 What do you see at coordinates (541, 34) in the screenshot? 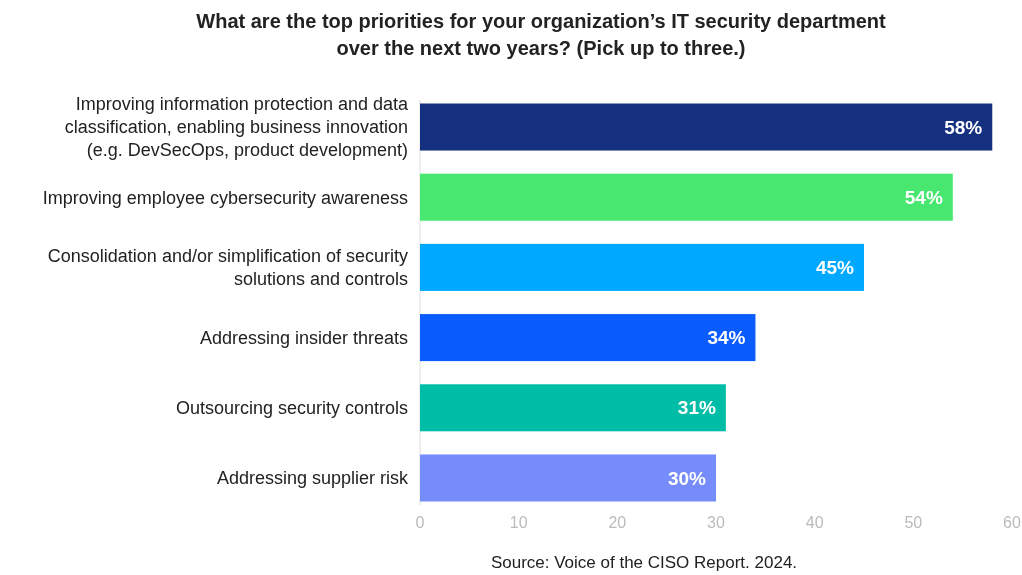
I see `chart-title: What are the top priorities for your organization’s IT security department over the next two years? (Pick up to three.)` at bounding box center [541, 34].